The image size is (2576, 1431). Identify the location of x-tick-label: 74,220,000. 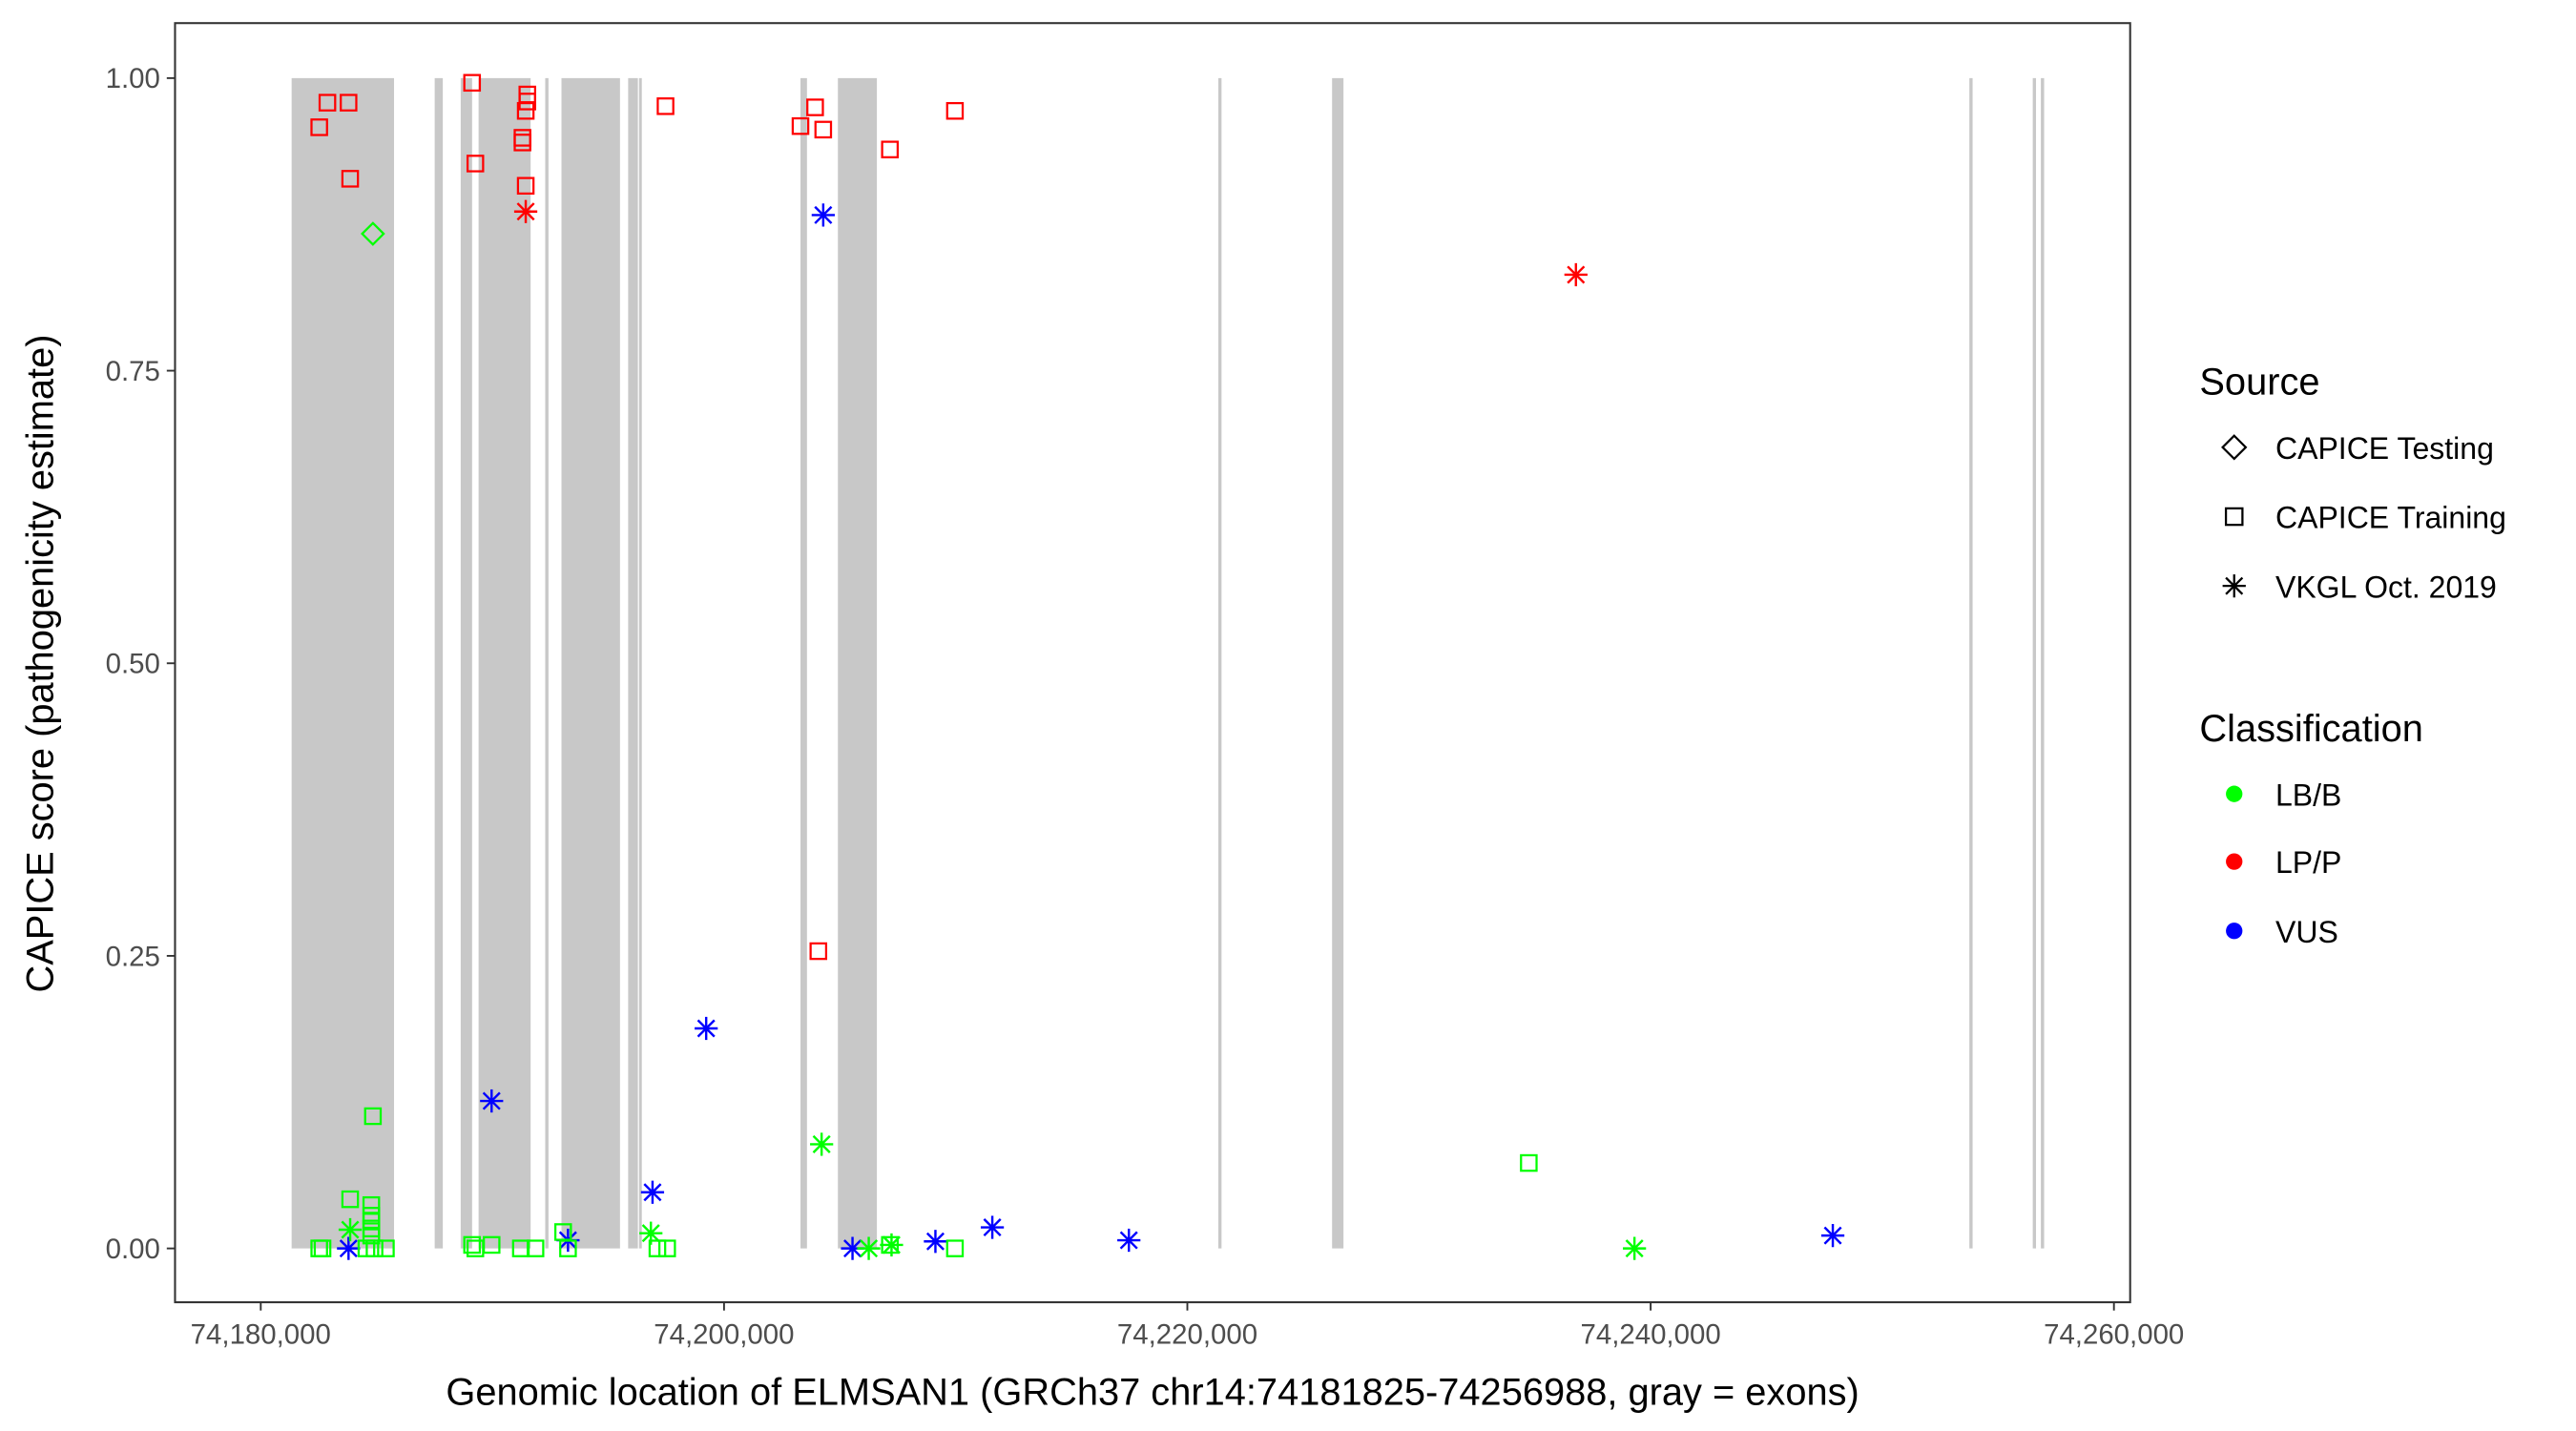
(1187, 1334).